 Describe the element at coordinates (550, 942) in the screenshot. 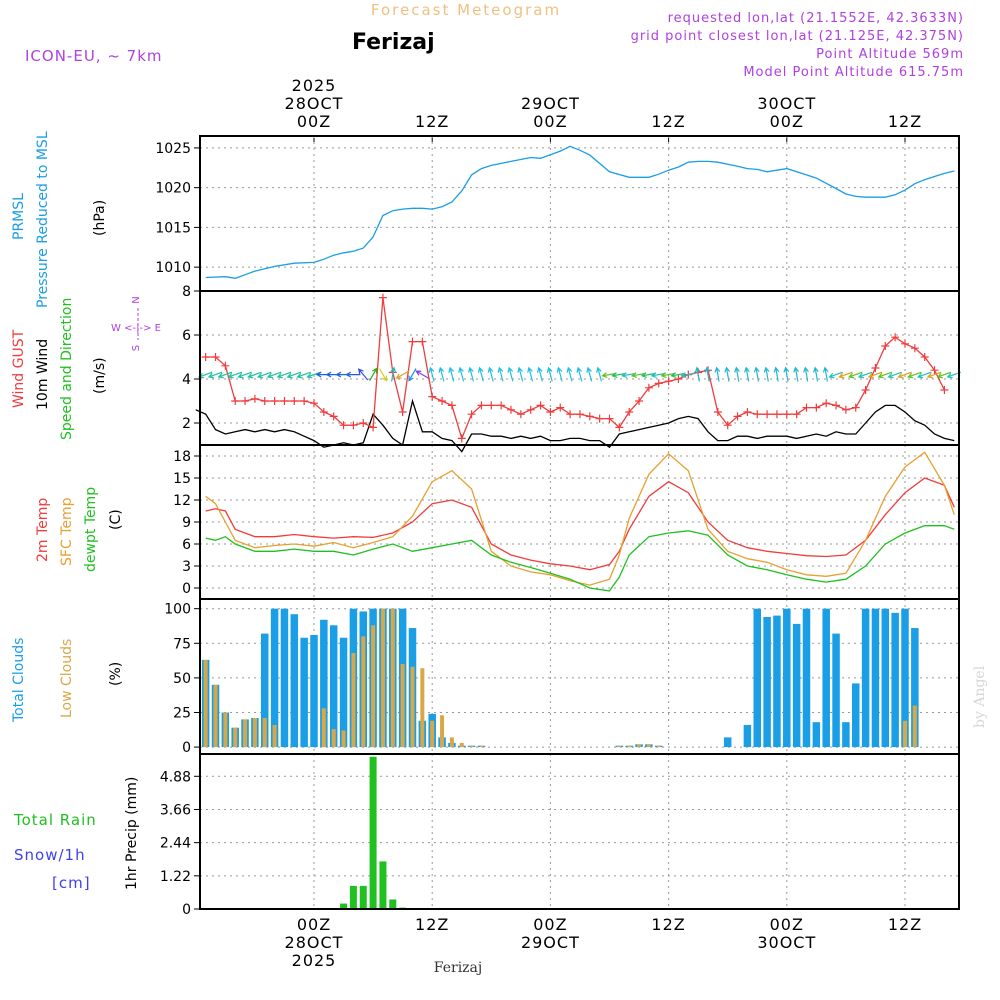

I see `bottom-time-label: 29OCT` at that location.